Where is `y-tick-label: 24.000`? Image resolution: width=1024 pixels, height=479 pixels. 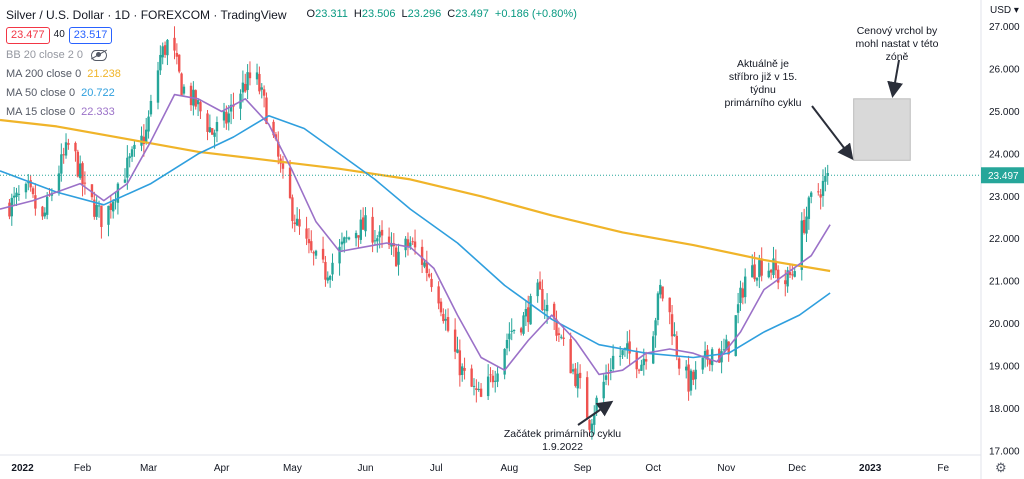
y-tick-label: 24.000 is located at coordinates (1004, 154).